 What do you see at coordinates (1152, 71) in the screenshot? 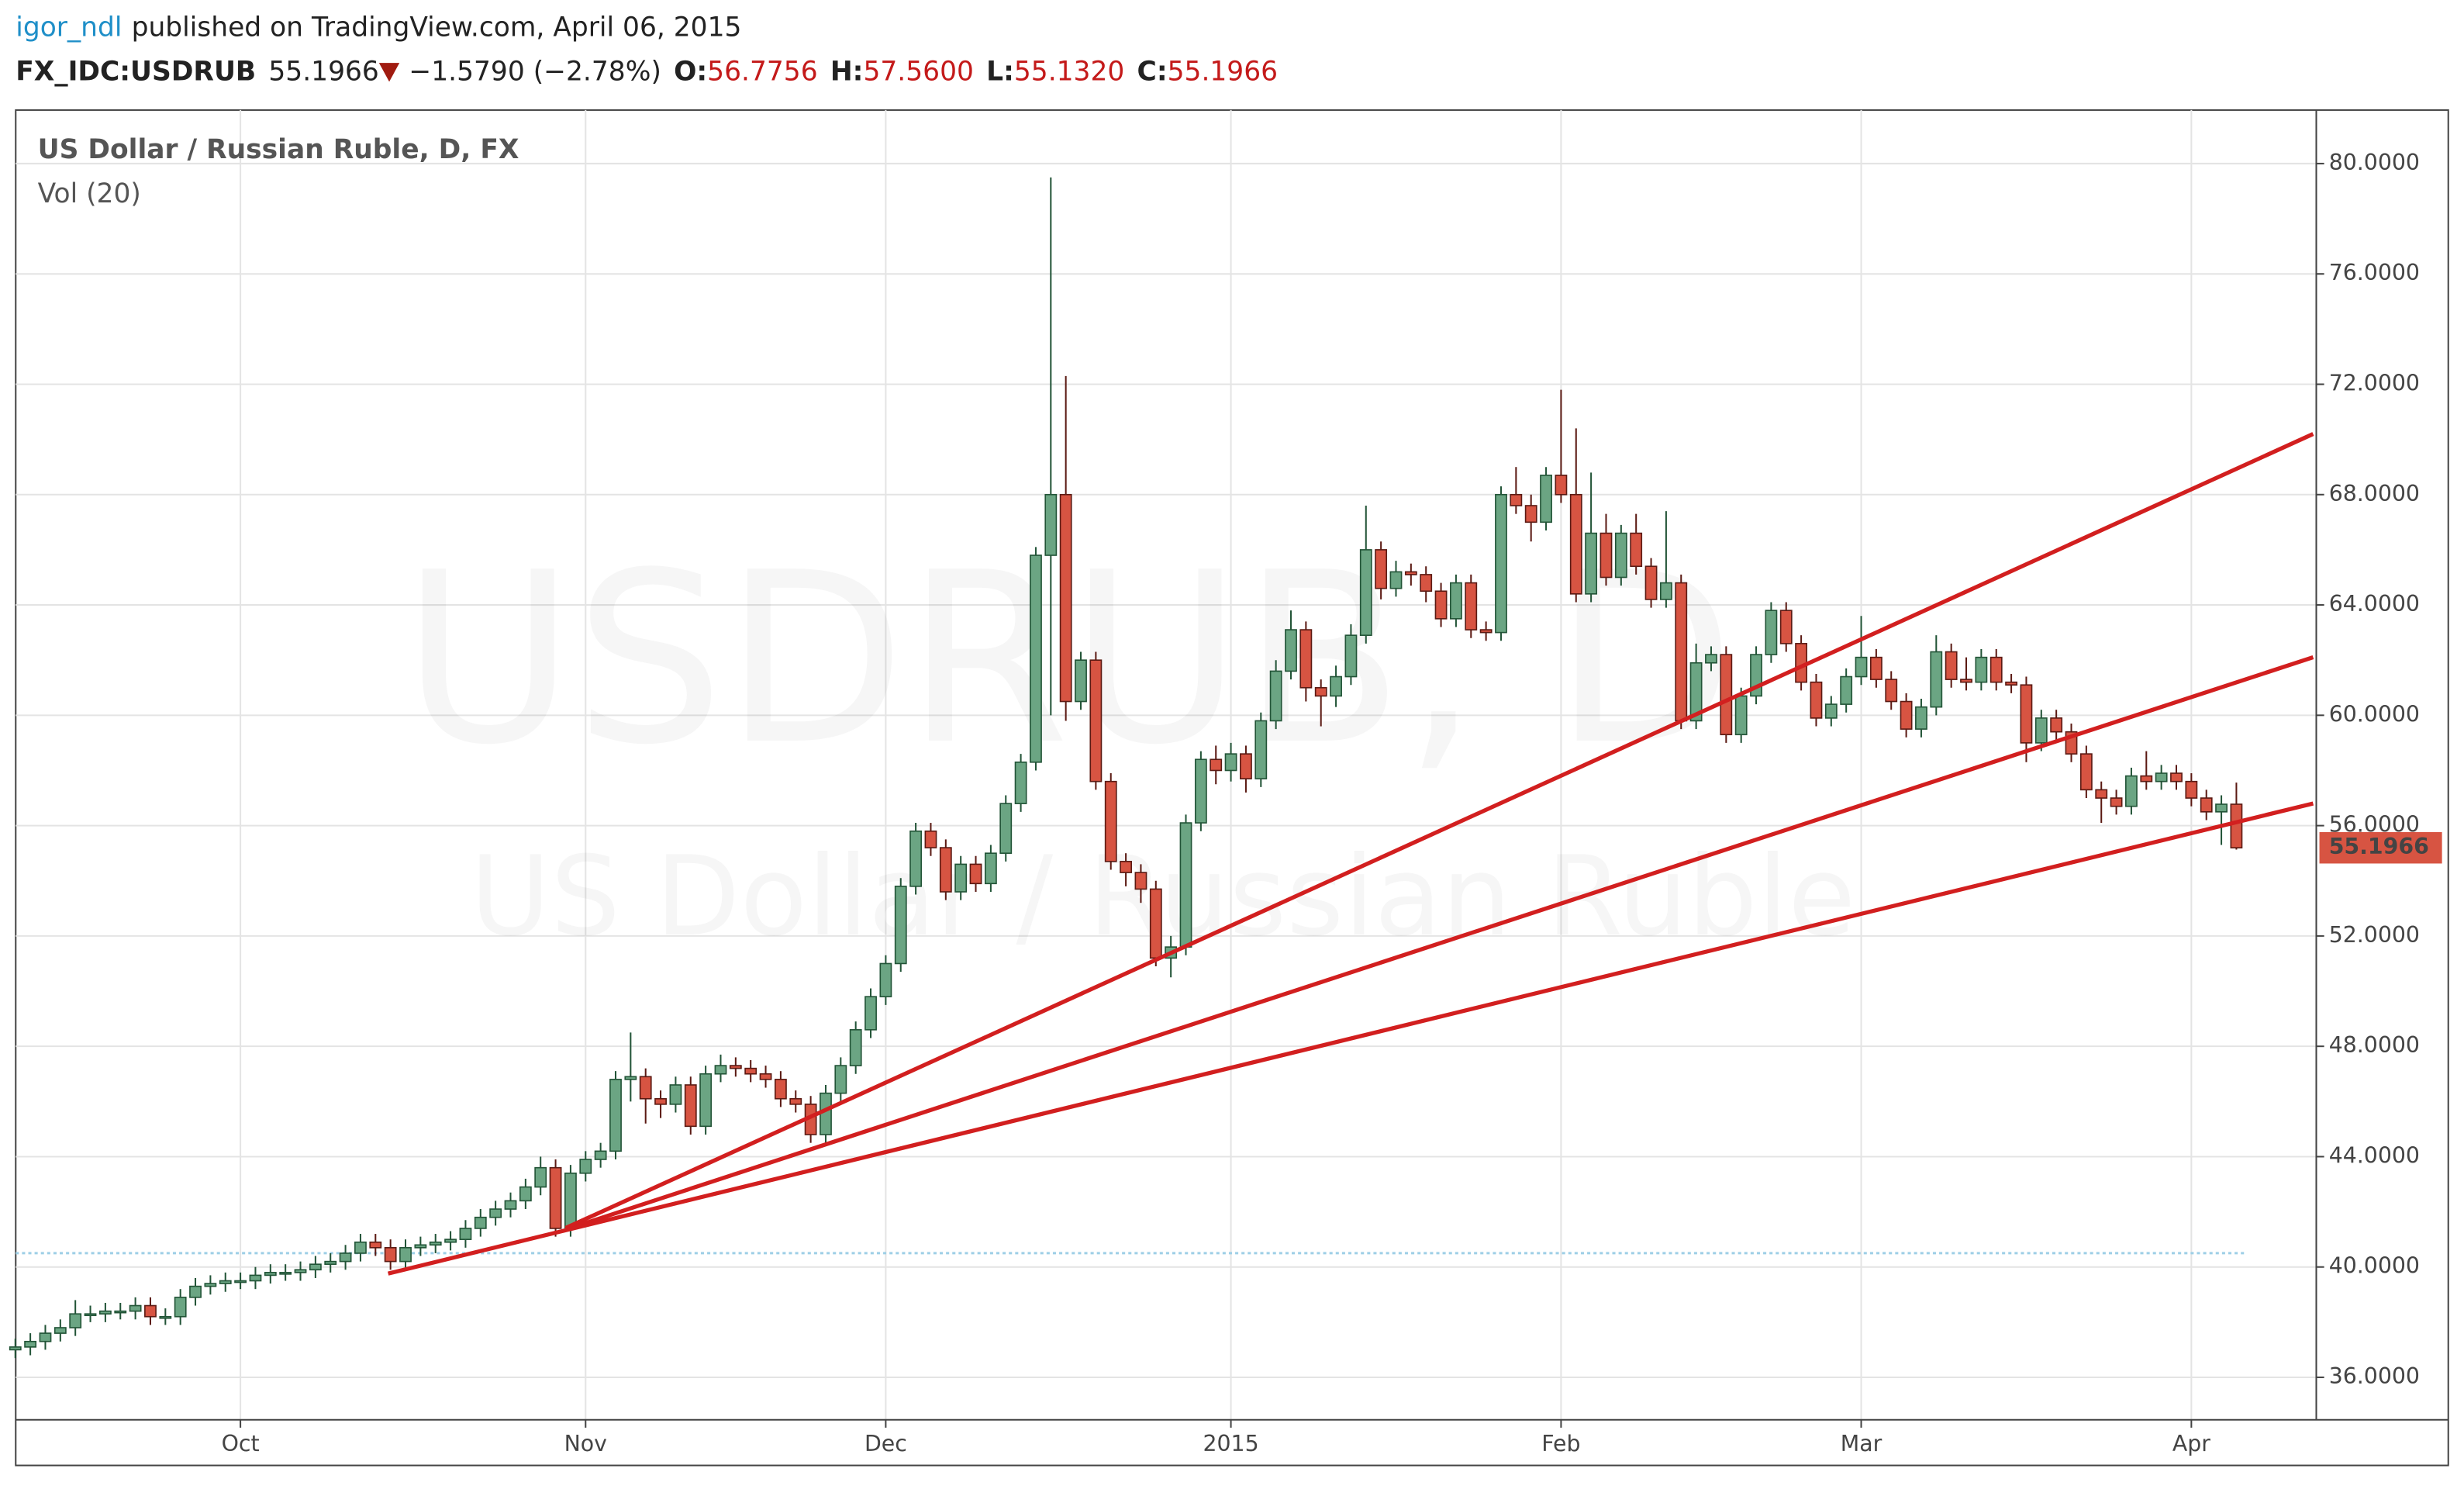
I see `ohlc-label: C:` at bounding box center [1152, 71].